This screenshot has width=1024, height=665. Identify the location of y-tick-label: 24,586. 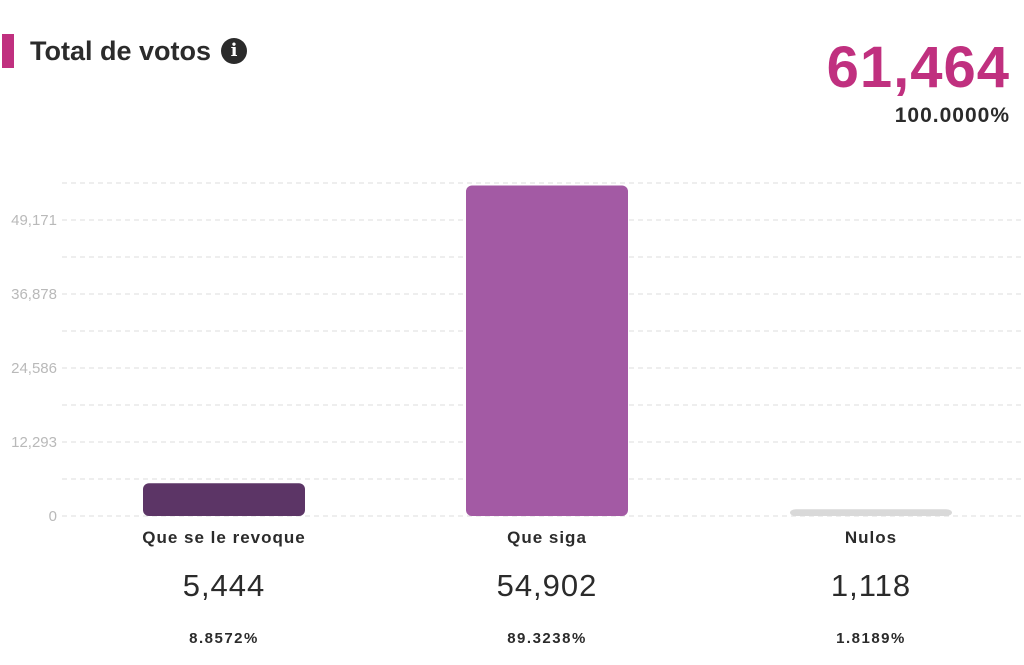
(34, 368).